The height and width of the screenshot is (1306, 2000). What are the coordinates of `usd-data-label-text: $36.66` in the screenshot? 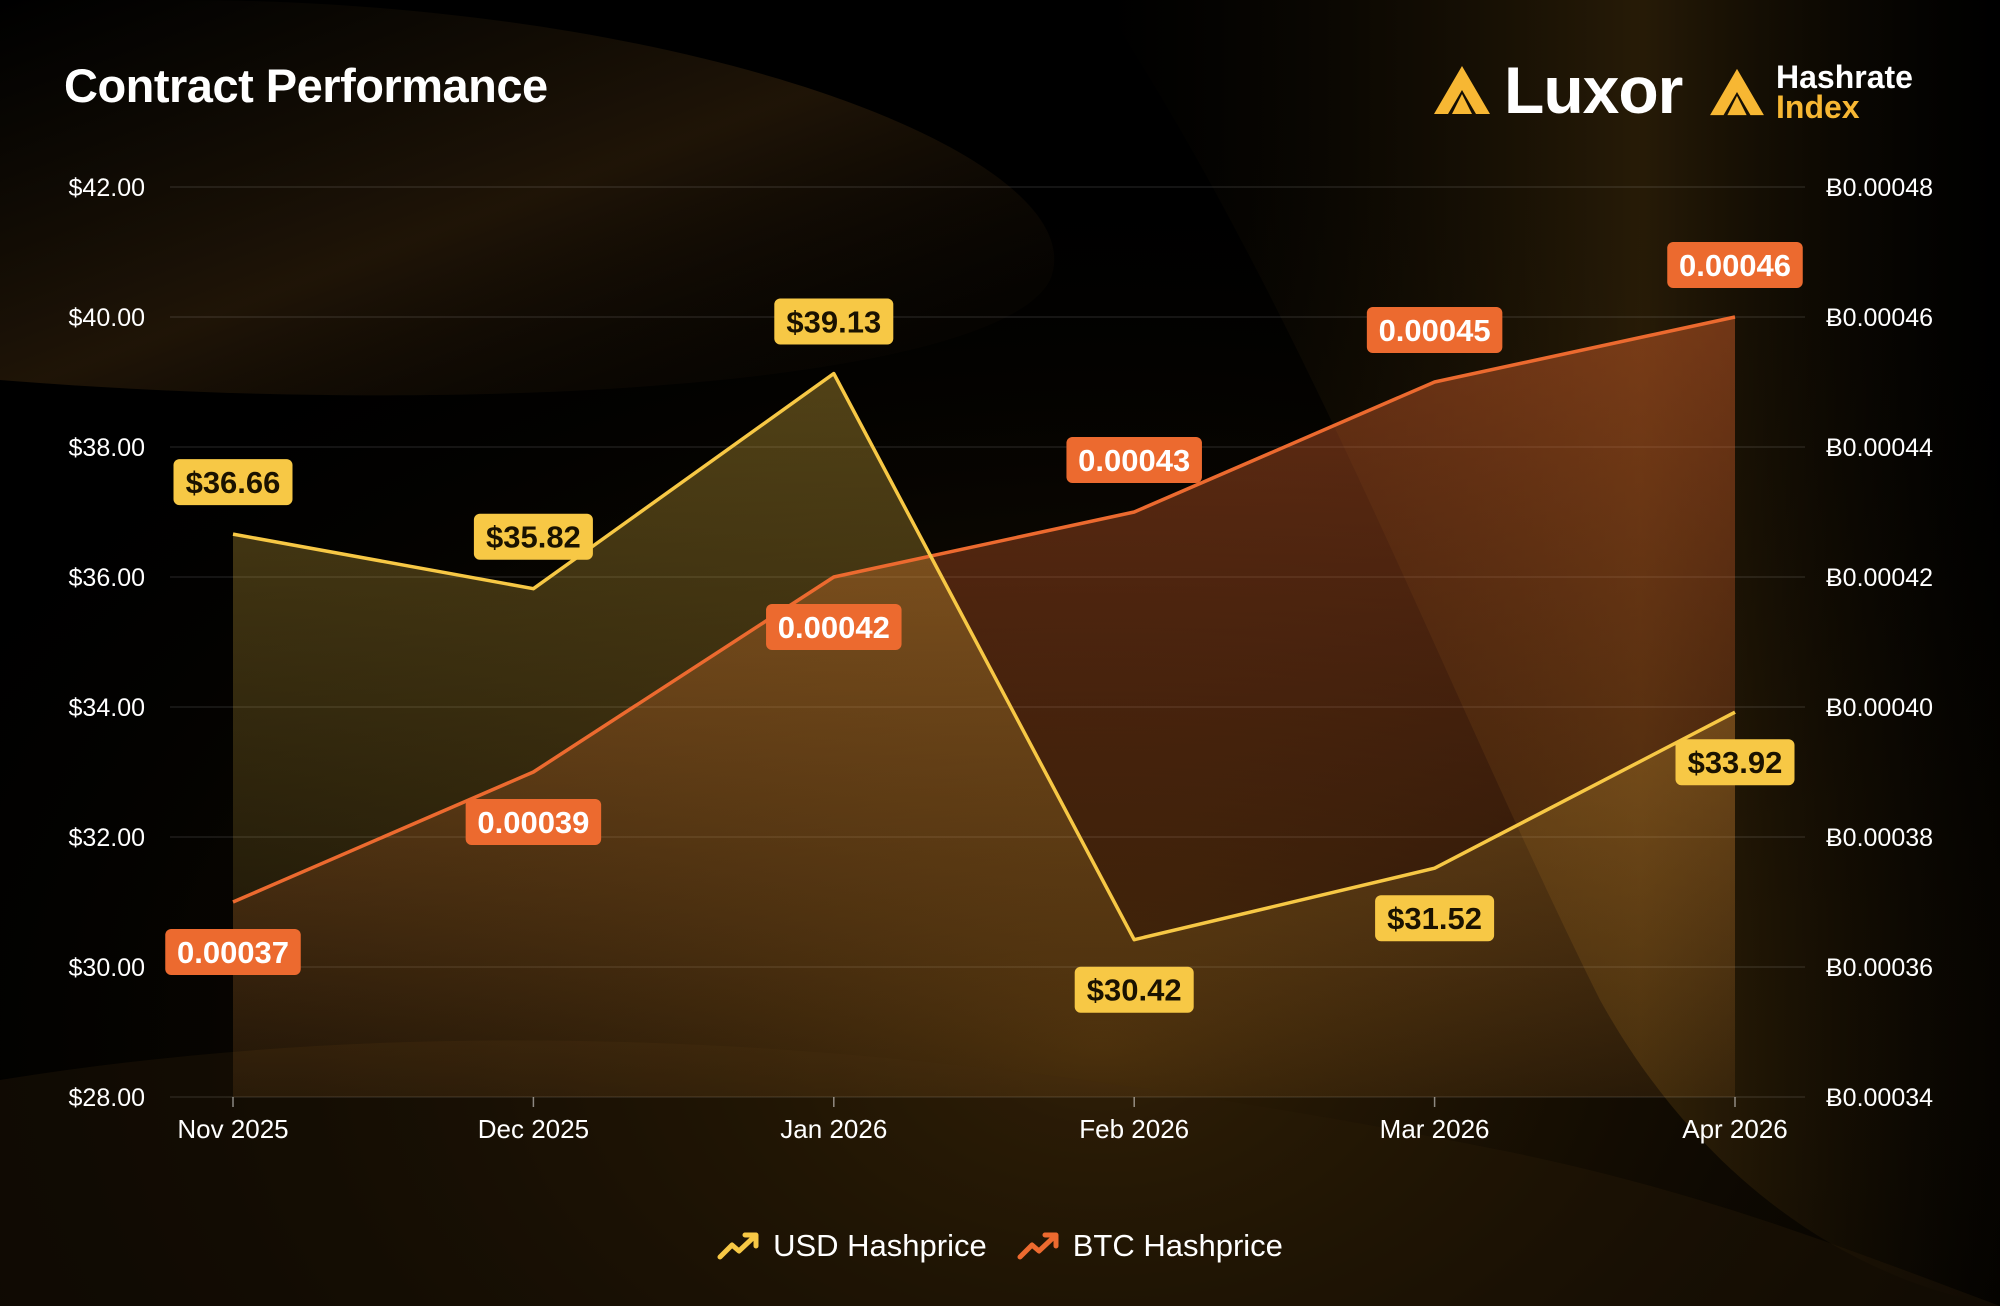 It's located at (233, 482).